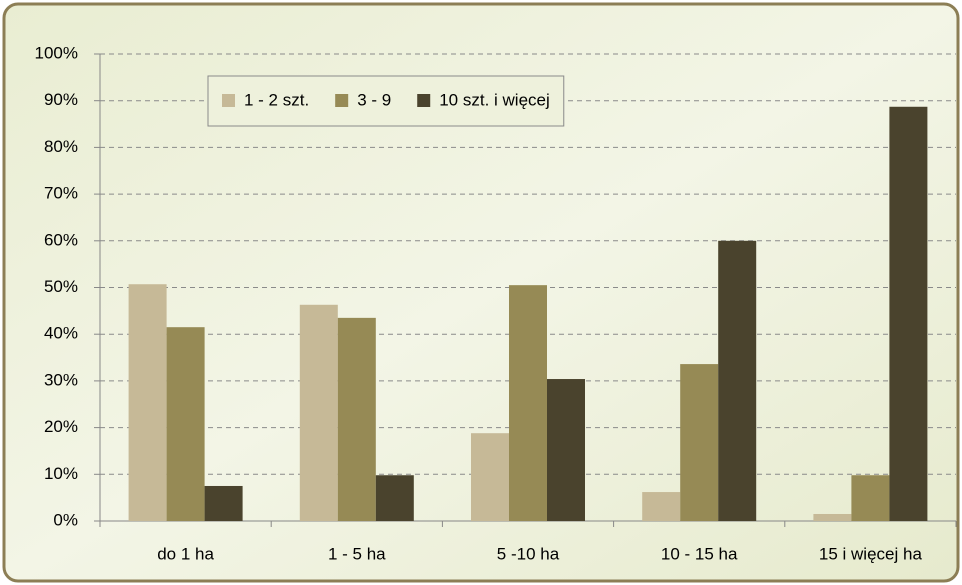 The width and height of the screenshot is (962, 585). I want to click on legend-label: 1 - 2 szt., so click(276, 99).